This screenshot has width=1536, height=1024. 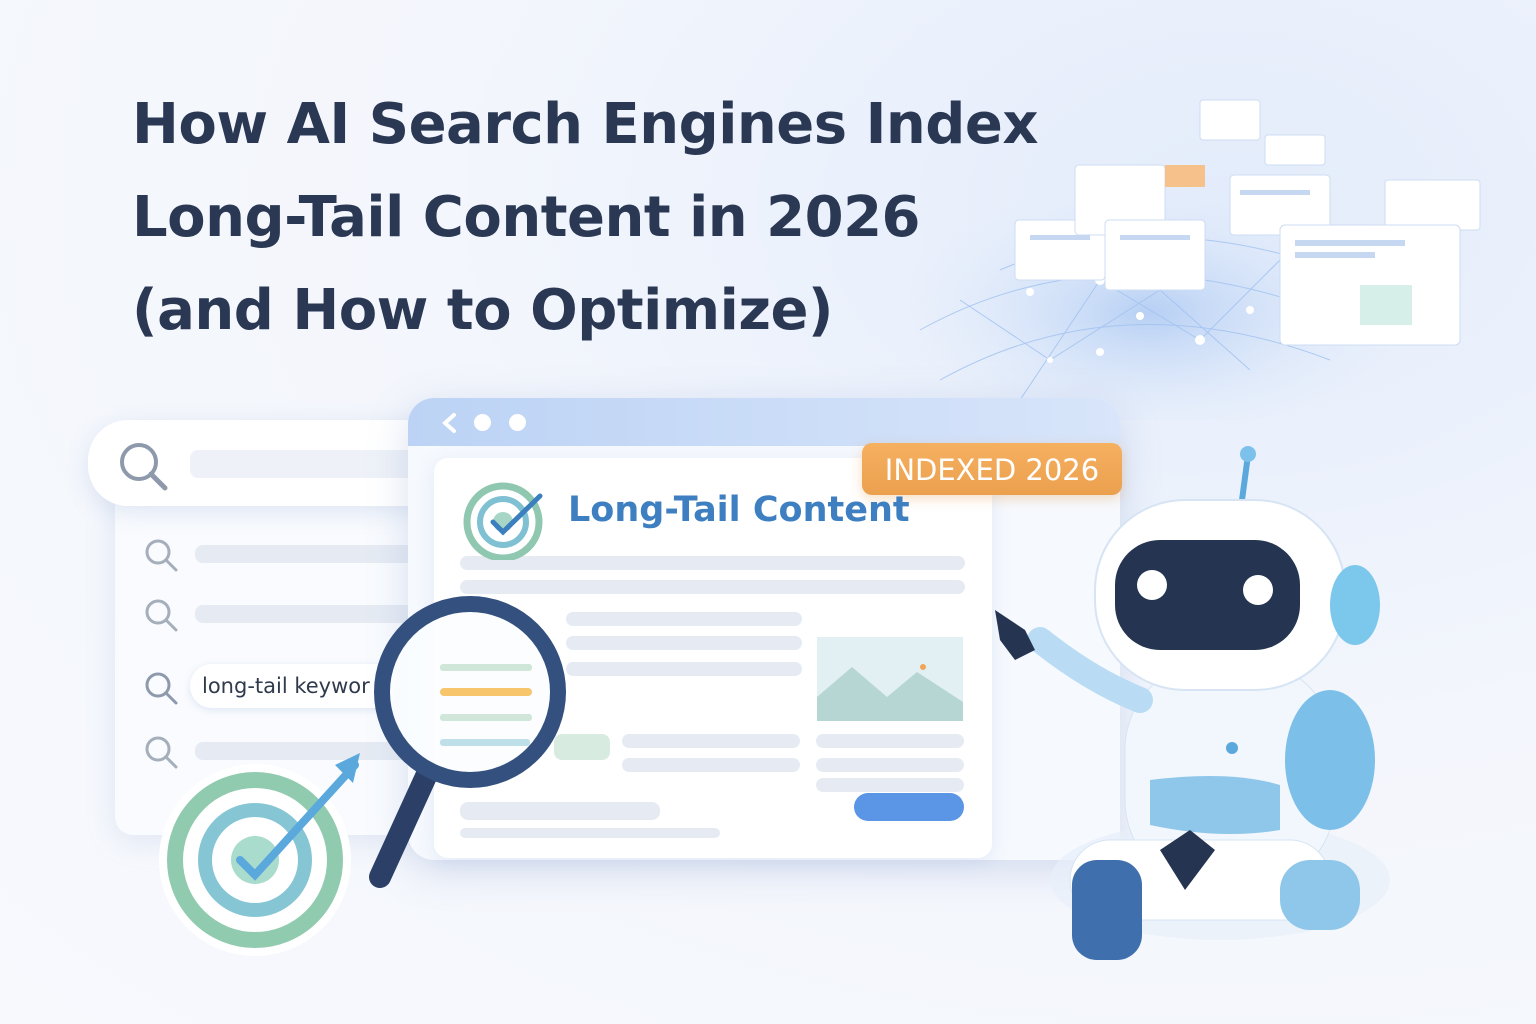 I want to click on content-title: Long-Tail Content, so click(x=739, y=510).